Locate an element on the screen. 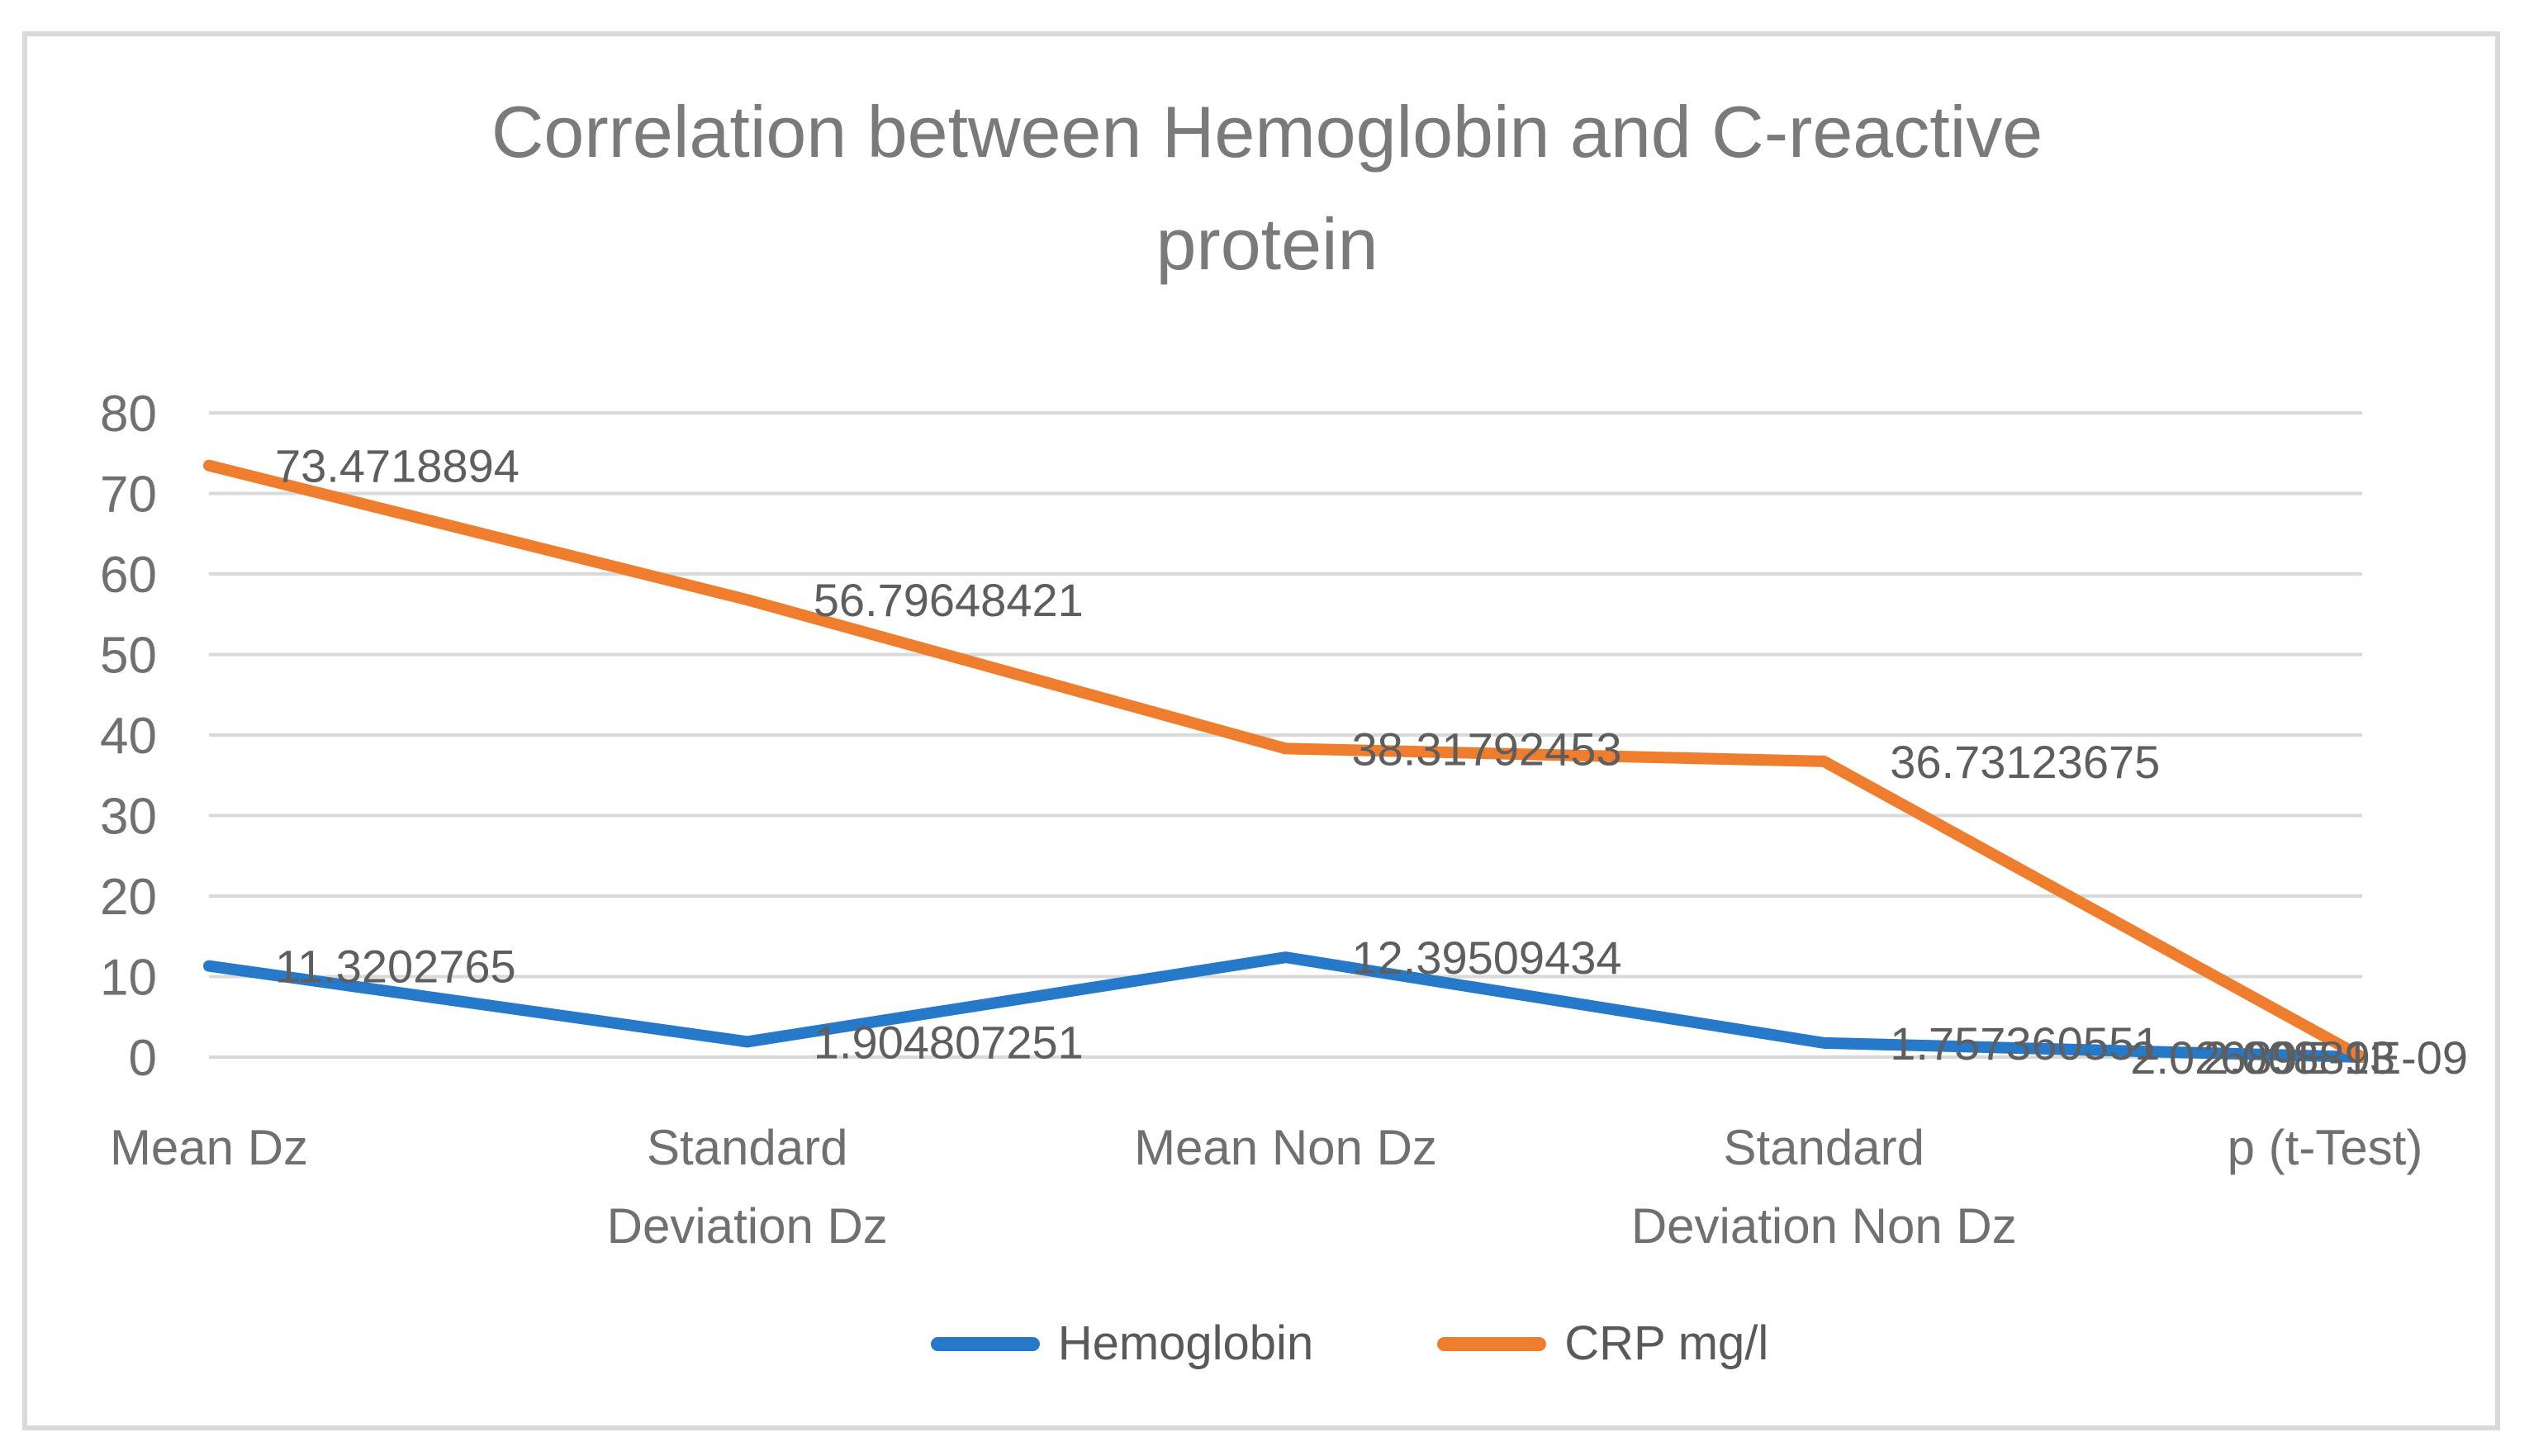 This screenshot has height=1456, width=2534. y-tick-label: 40 is located at coordinates (128, 736).